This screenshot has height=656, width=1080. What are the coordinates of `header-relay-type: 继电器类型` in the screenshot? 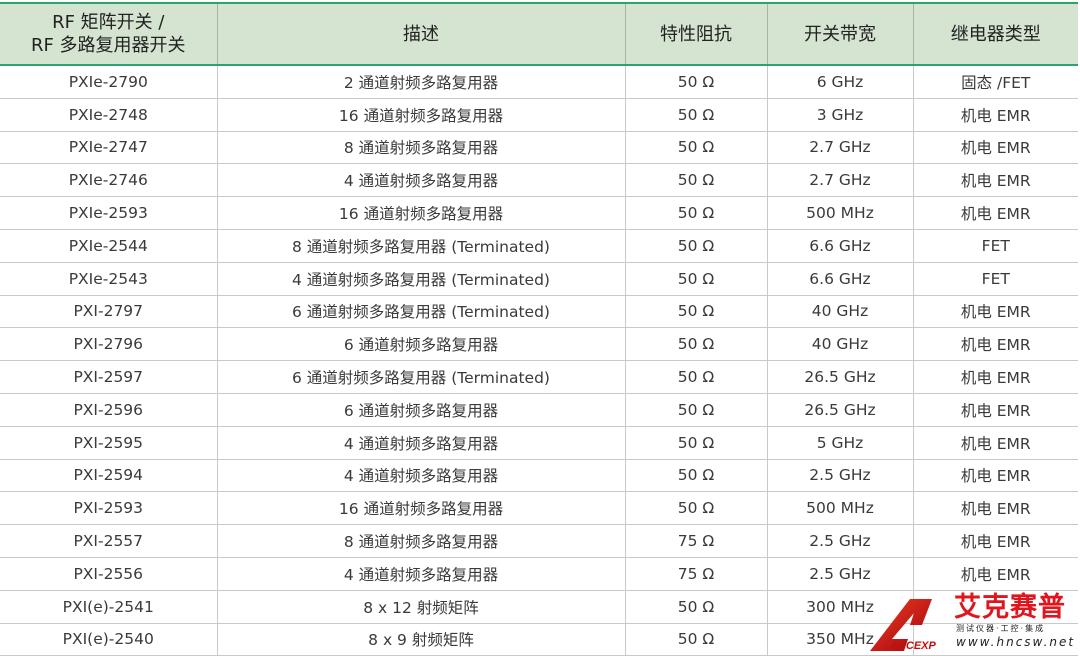 It's located at (995, 34).